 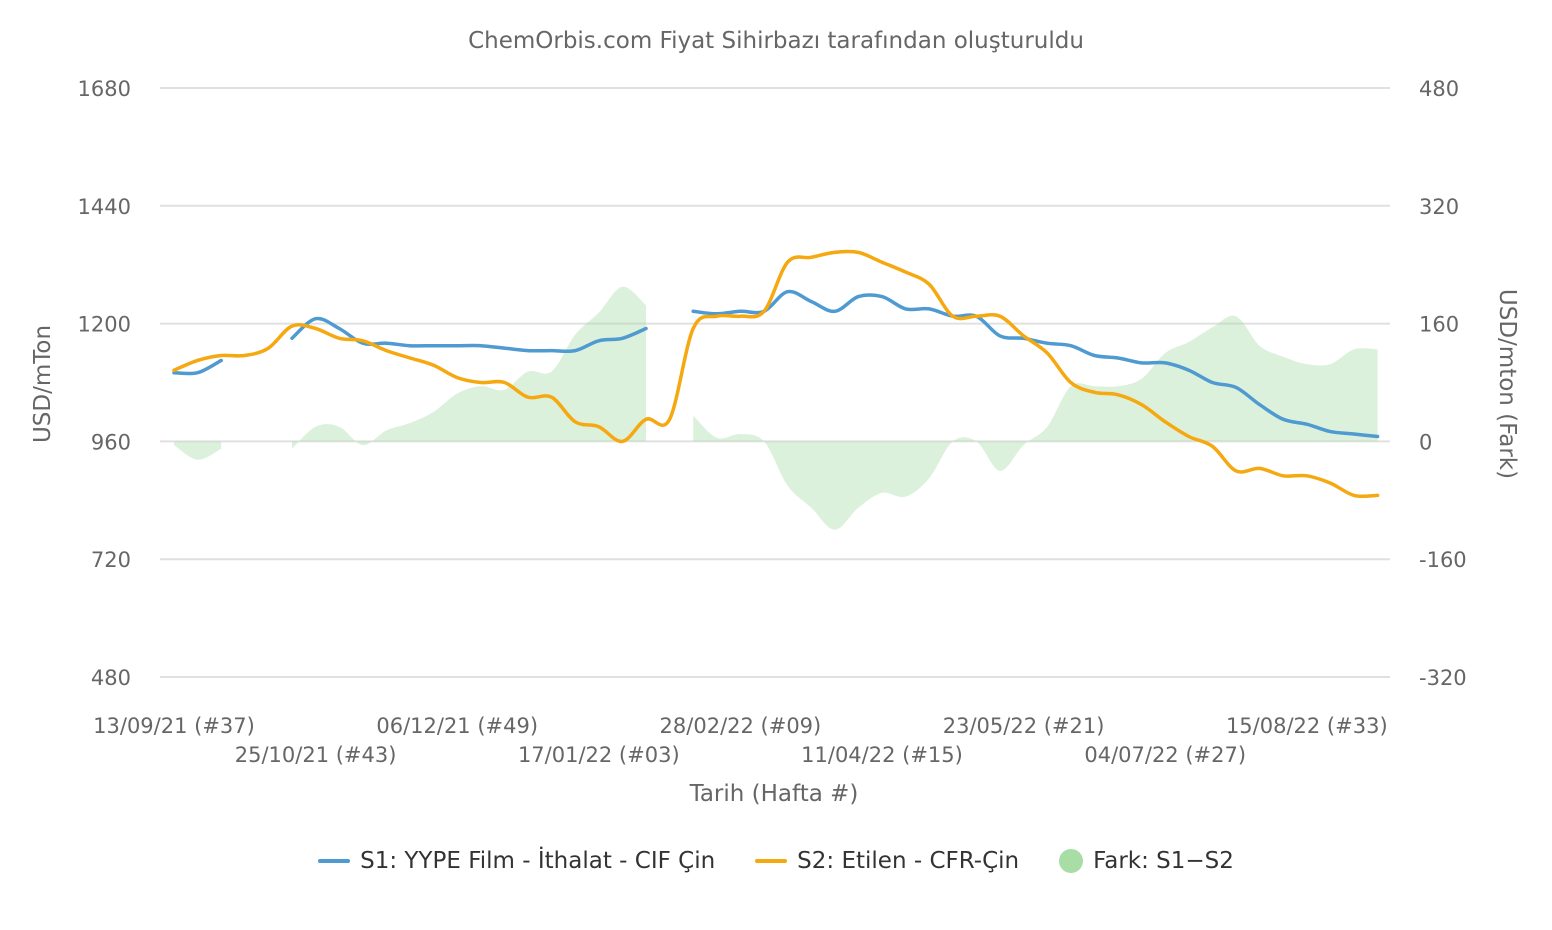 I want to click on legend-item-fark: Fark: S1−S2, so click(x=1146, y=861).